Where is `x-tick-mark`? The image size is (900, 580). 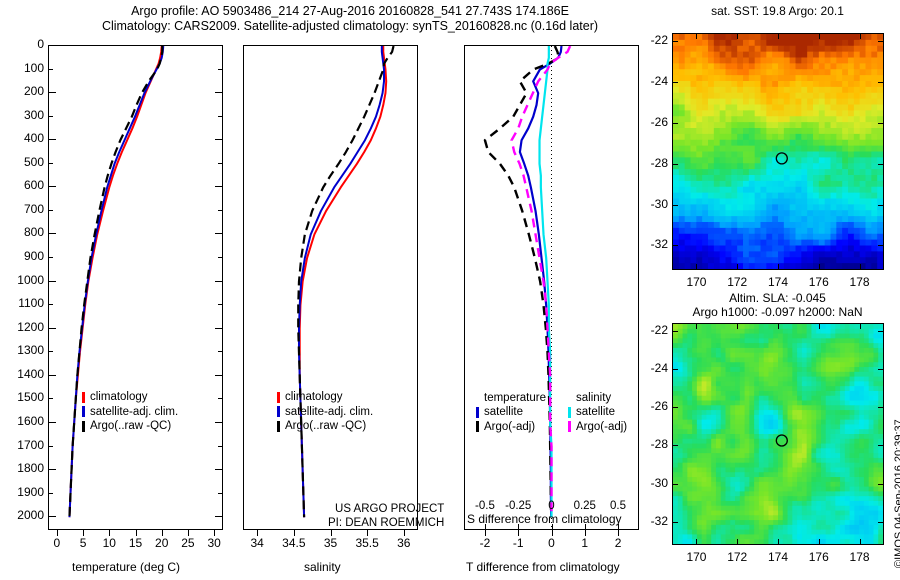
x-tick-mark is located at coordinates (258, 533).